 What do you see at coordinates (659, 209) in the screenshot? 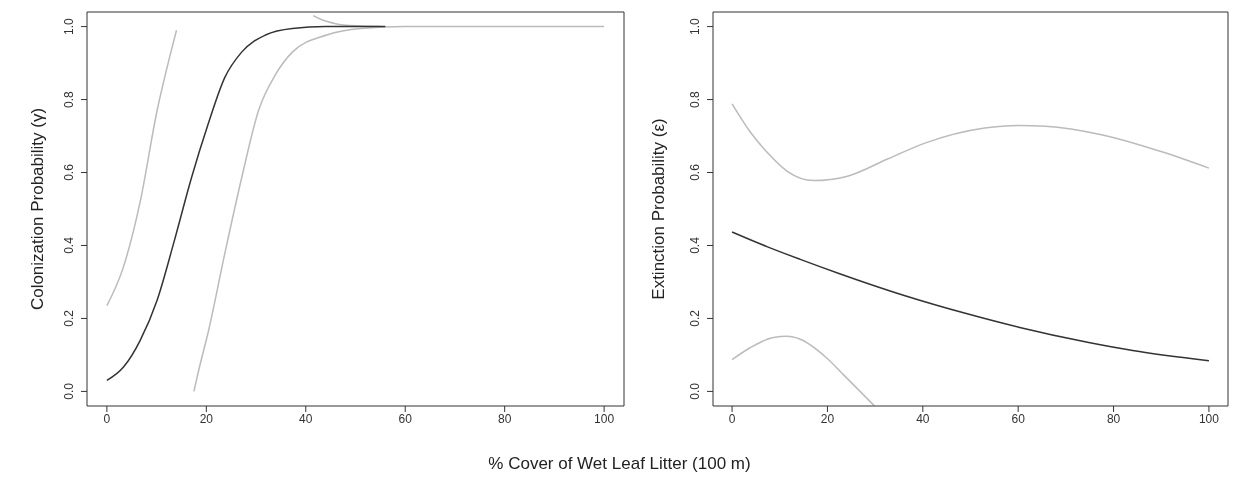
I see `y-axis-title: Extinction Probability (ε)` at bounding box center [659, 209].